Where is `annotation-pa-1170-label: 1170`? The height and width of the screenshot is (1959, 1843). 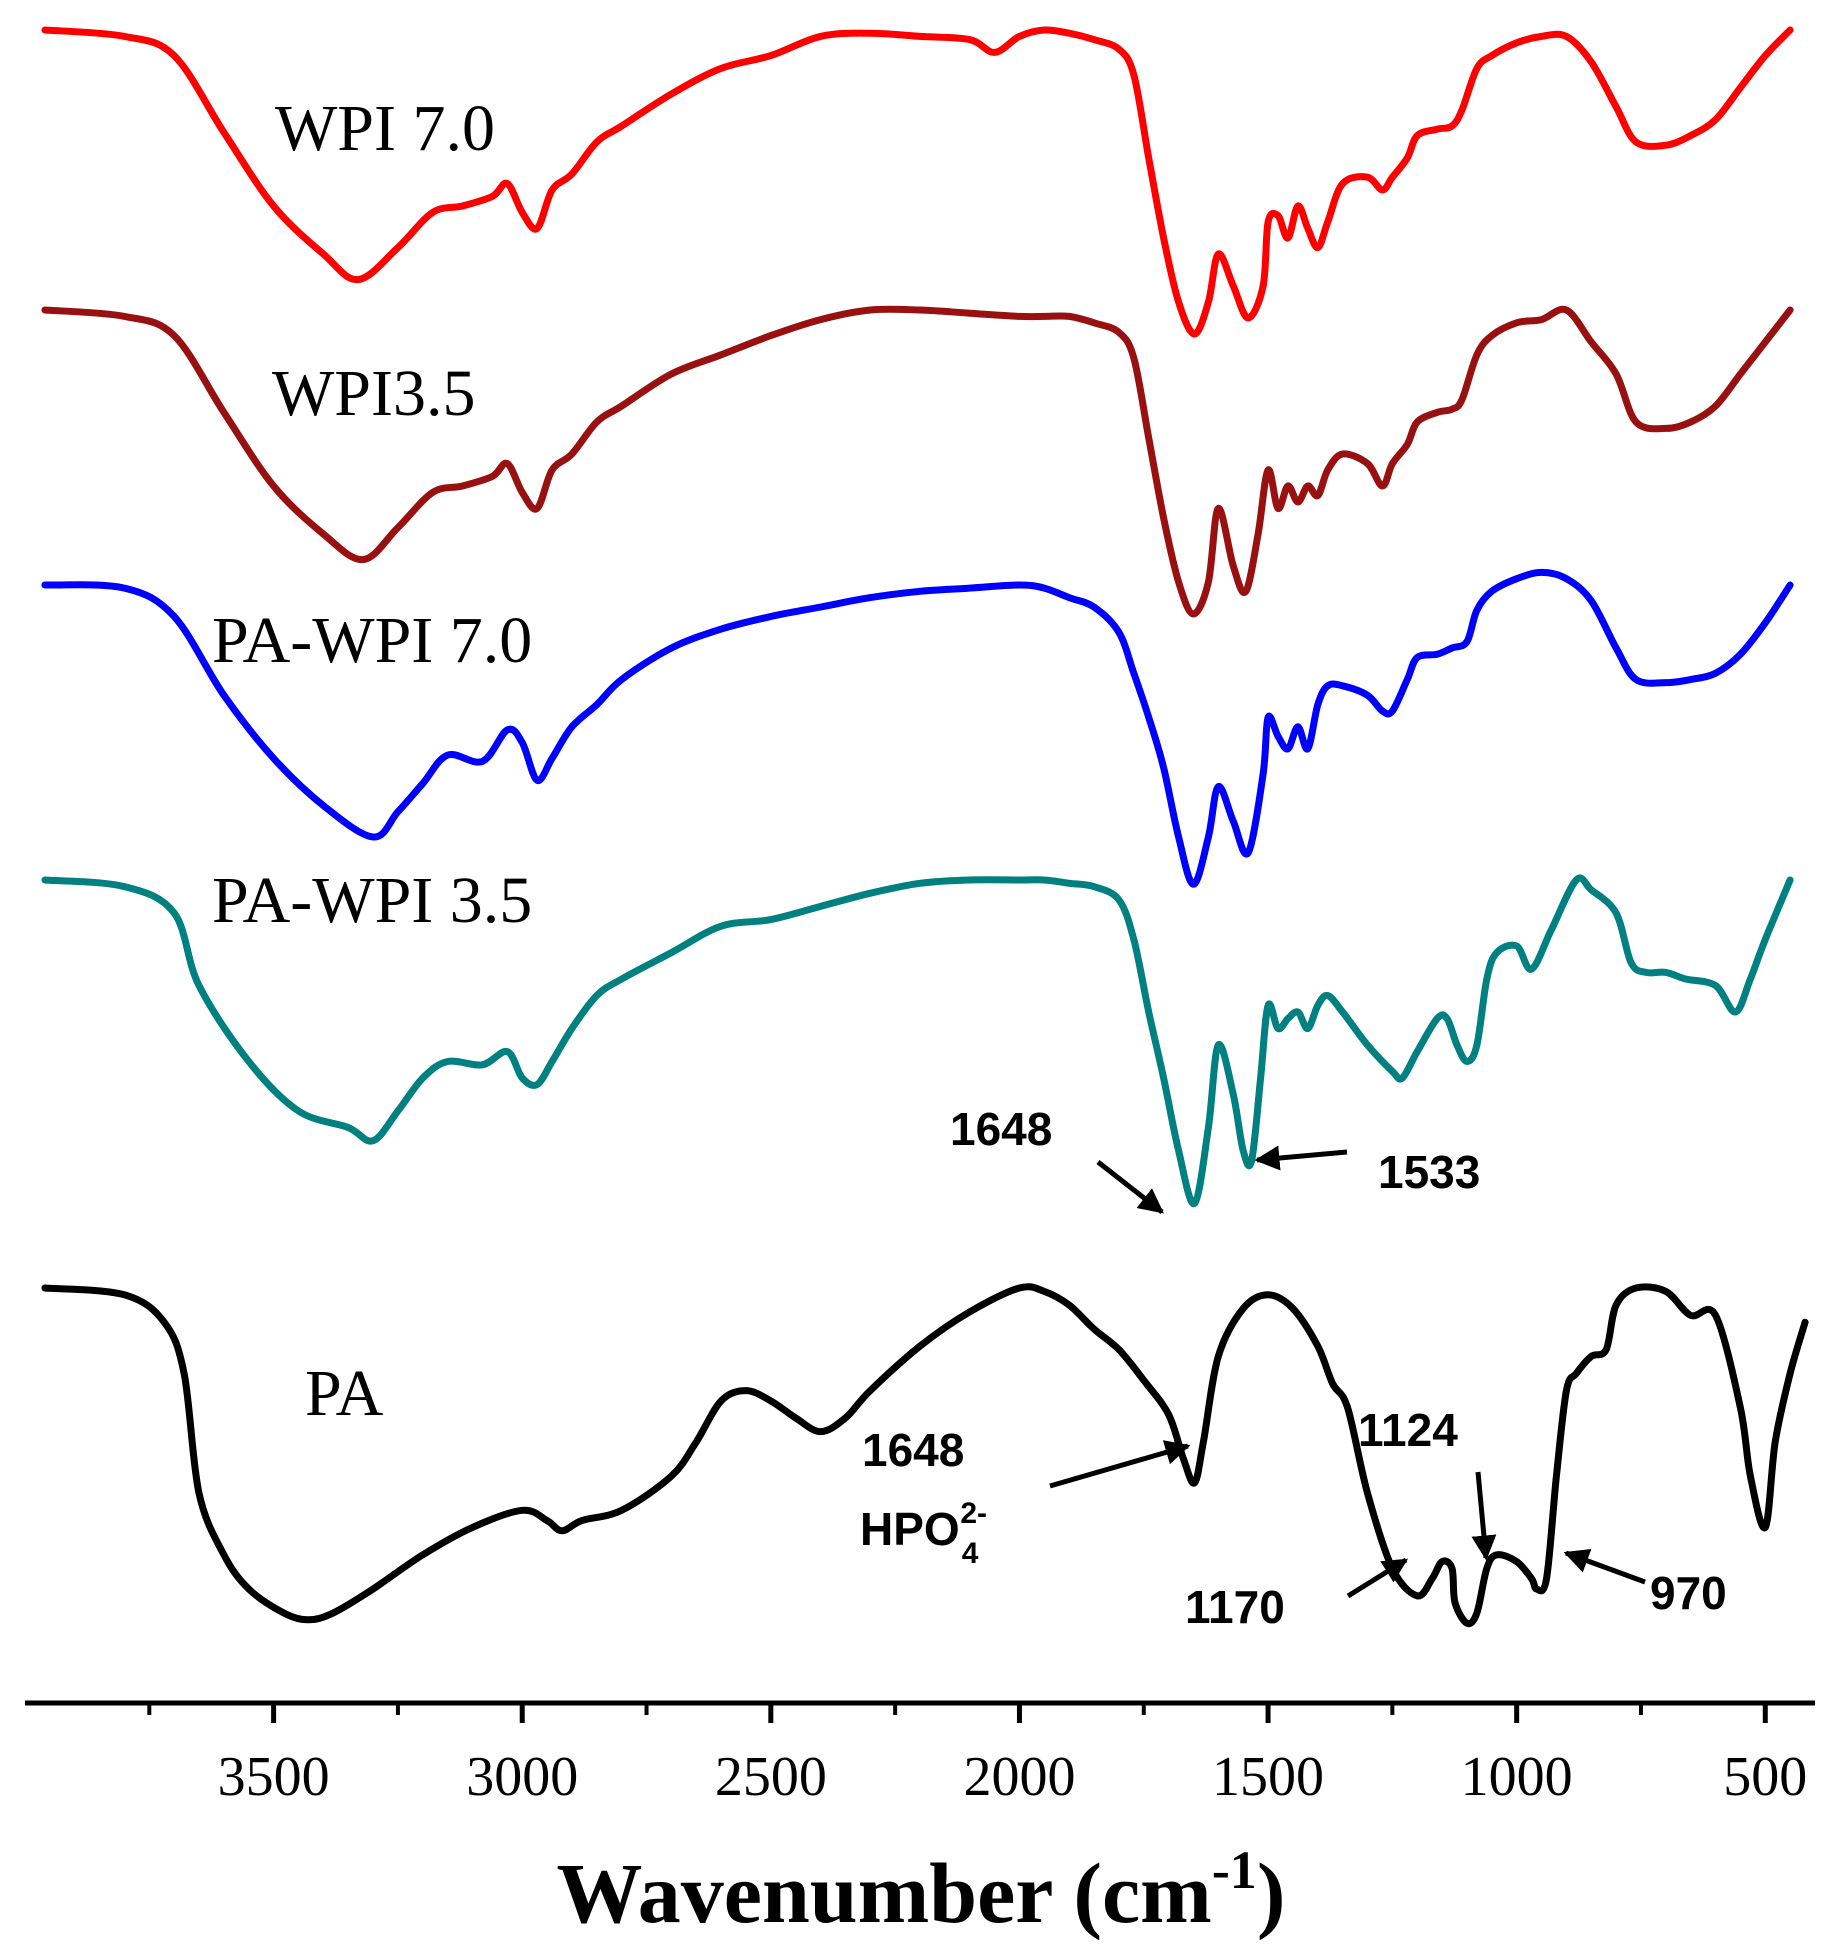 annotation-pa-1170-label: 1170 is located at coordinates (1235, 1607).